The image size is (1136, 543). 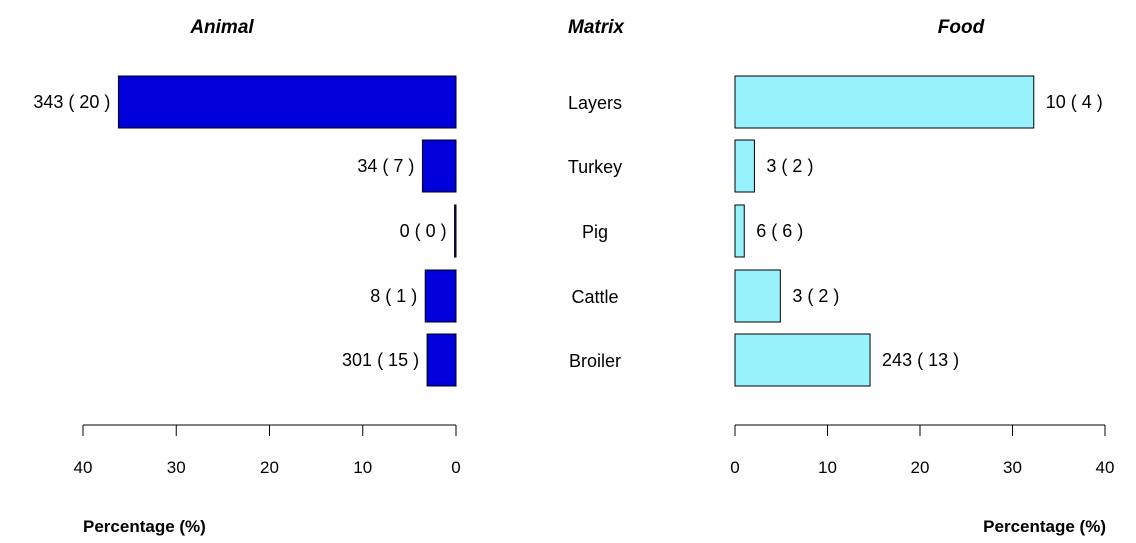 I want to click on category-label-cattle: Cattle, so click(x=594, y=297).